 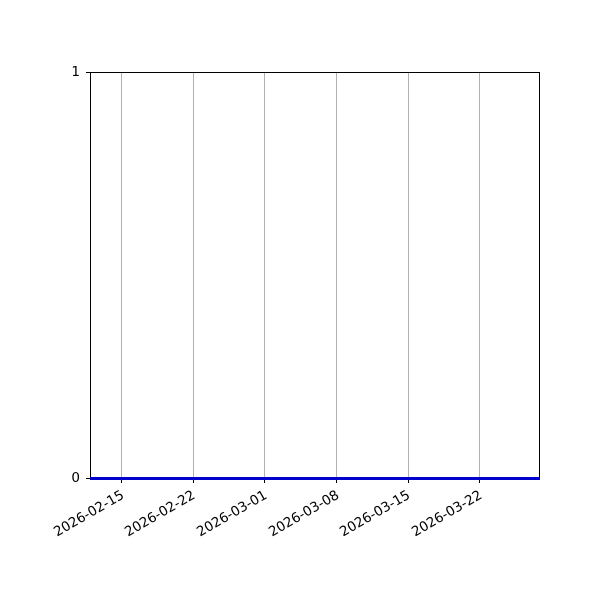 I want to click on y-tick-label: 1, so click(x=75, y=72).